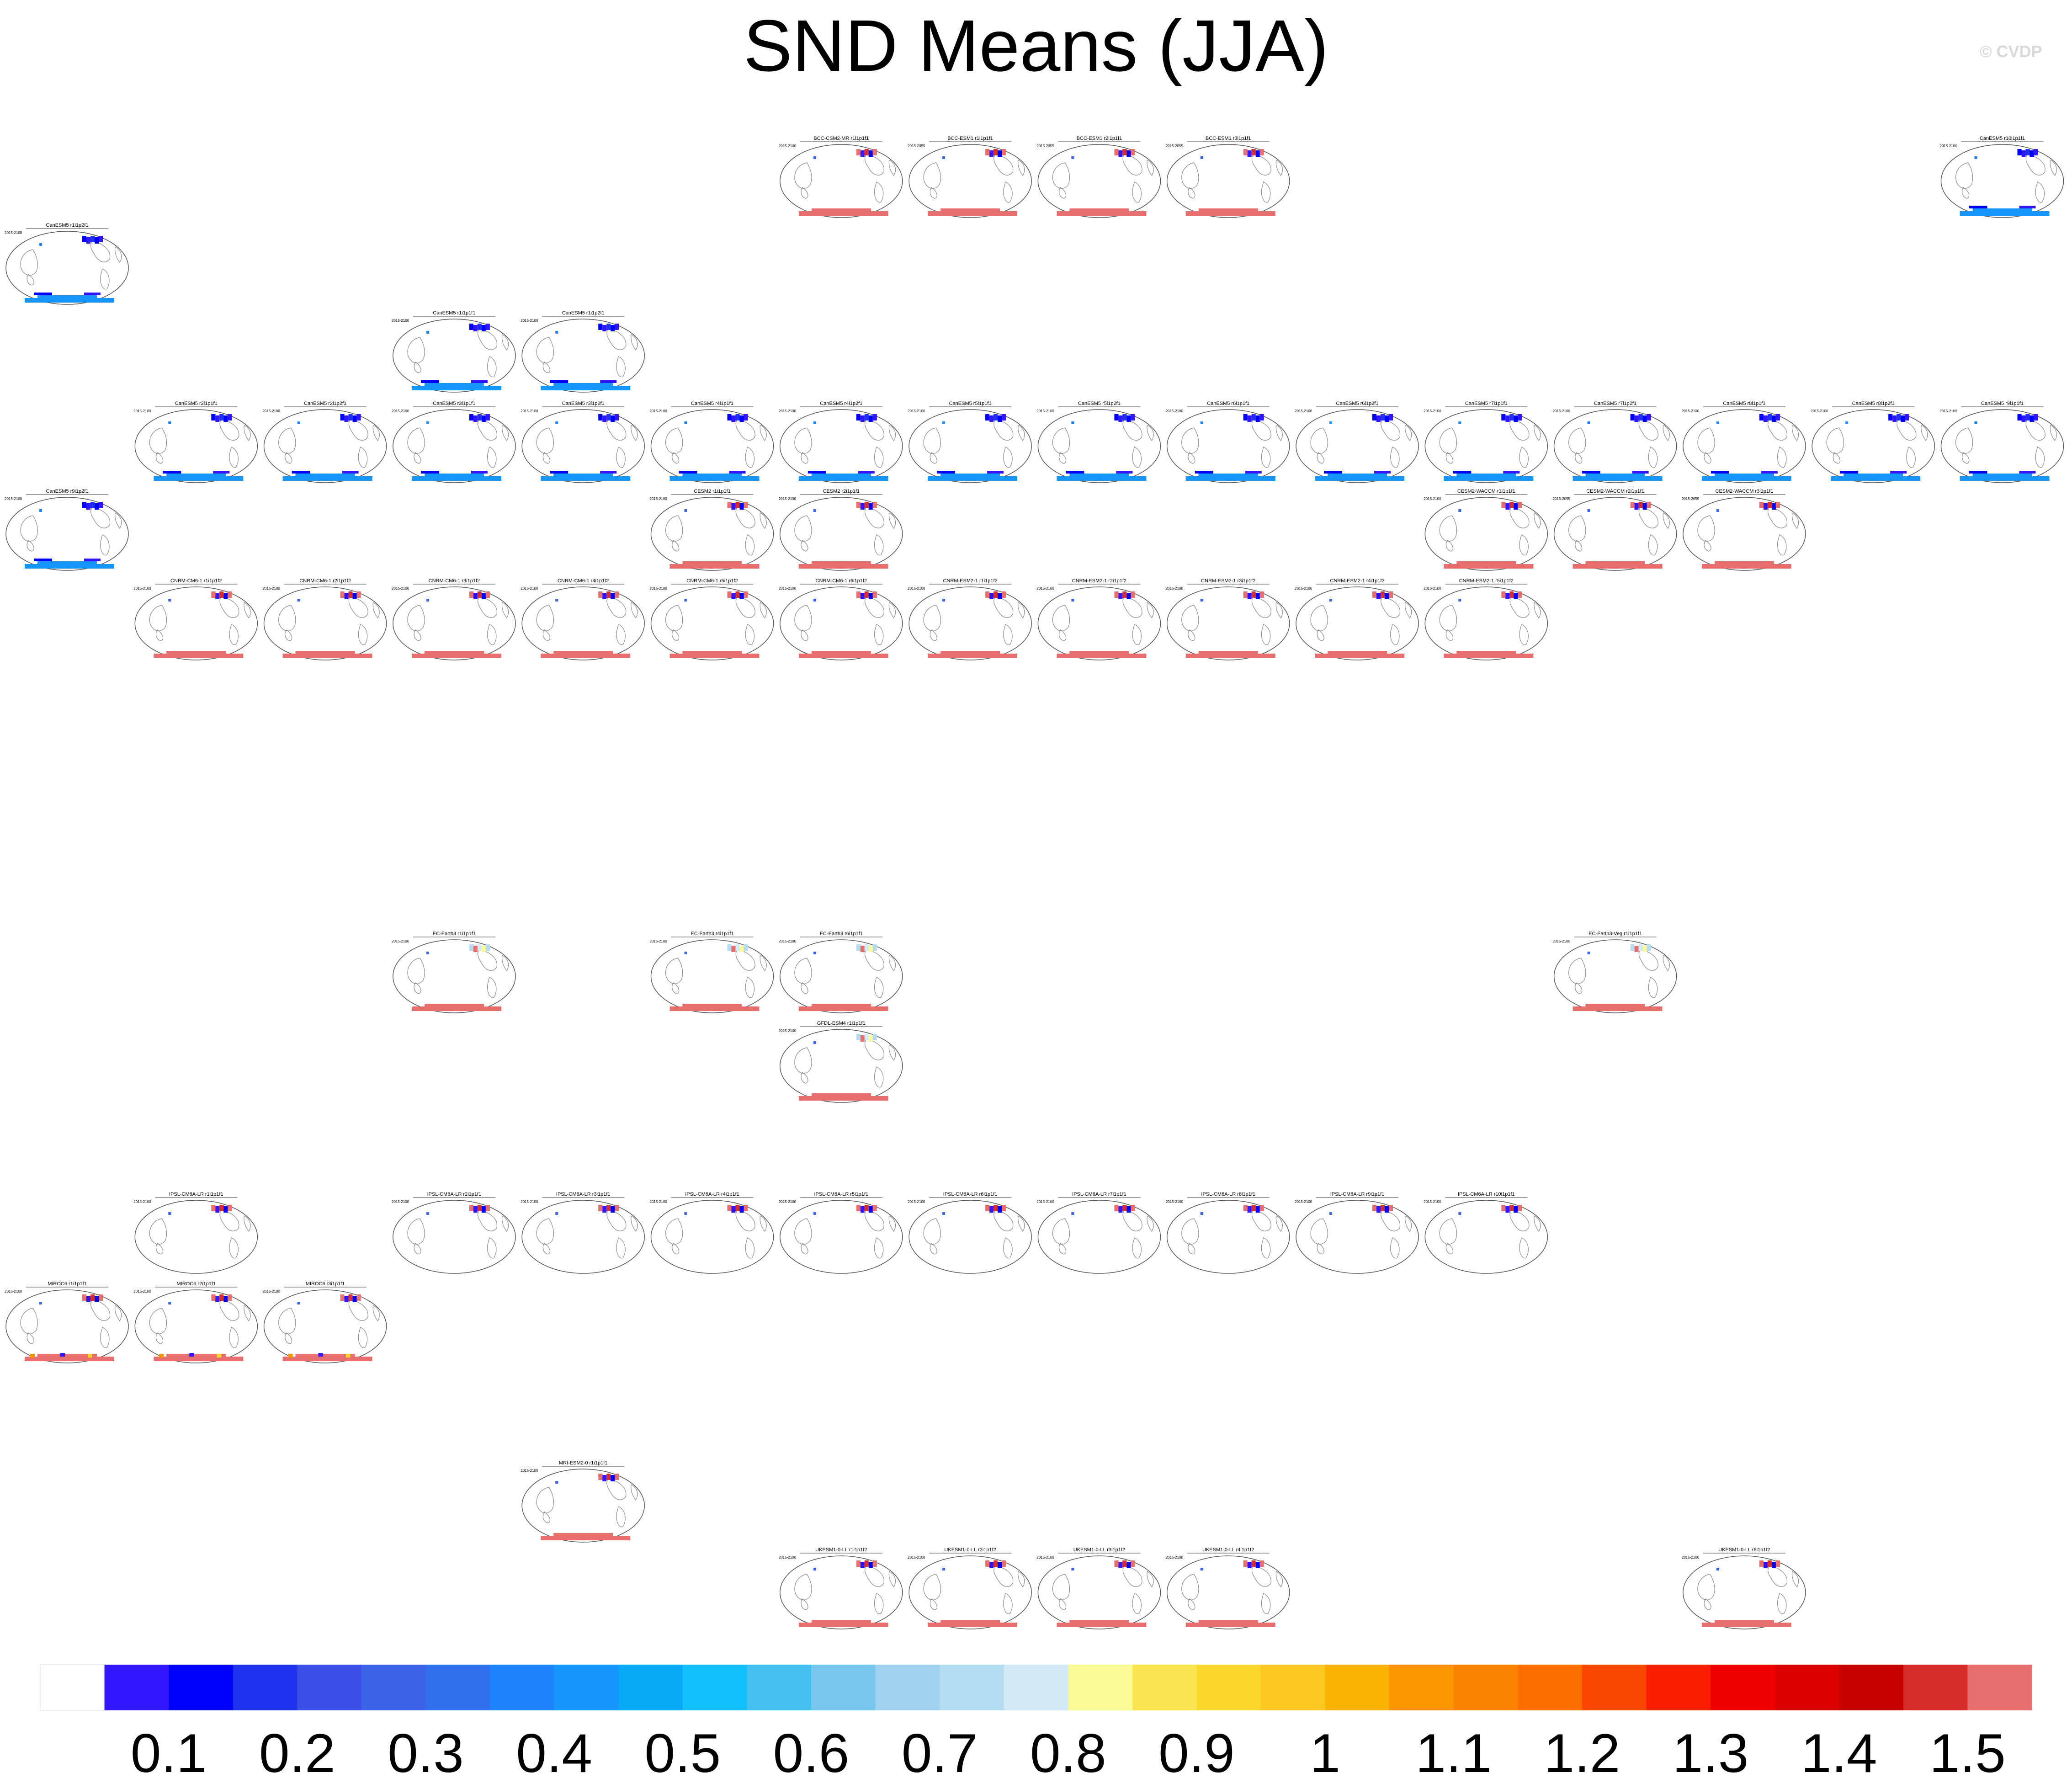  What do you see at coordinates (841, 530) in the screenshot?
I see `map-panel: CESM2 r2i1p1f1 2015-2100` at bounding box center [841, 530].